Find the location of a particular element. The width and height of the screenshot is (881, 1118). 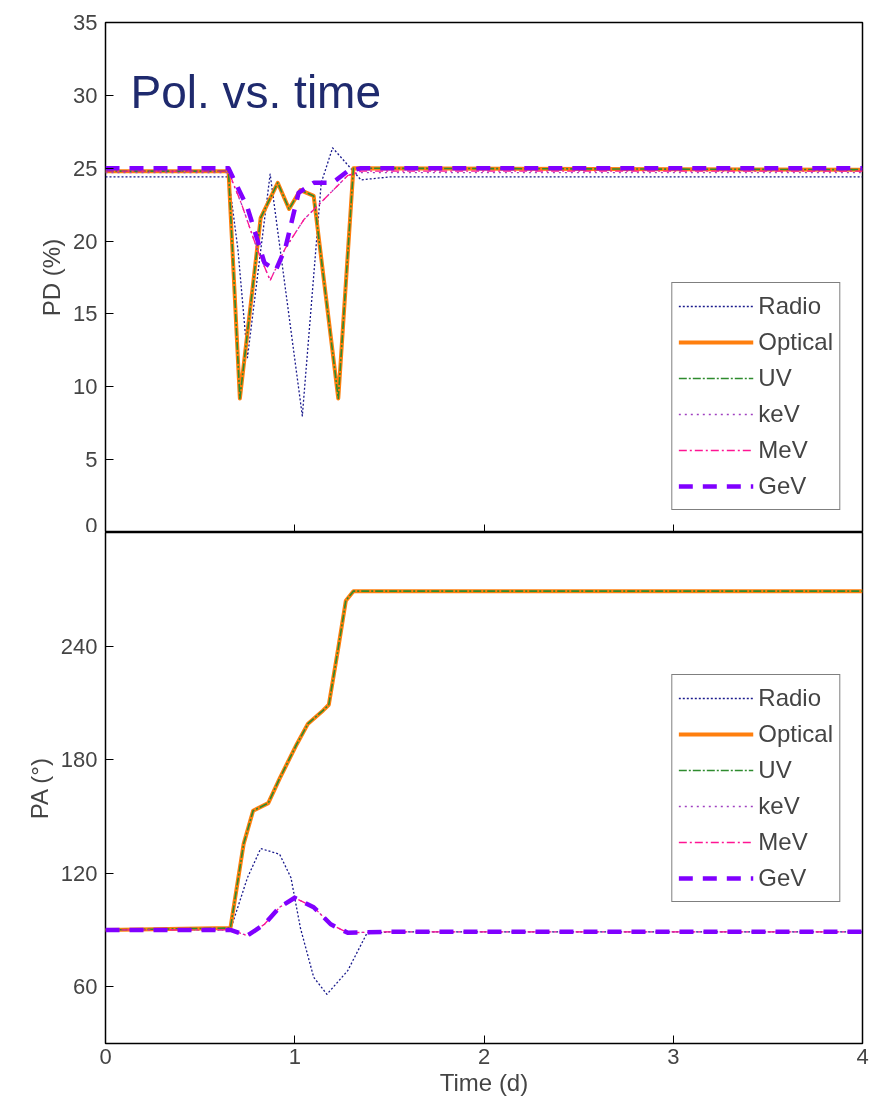

x-tick-label: 1 is located at coordinates (294, 1056).